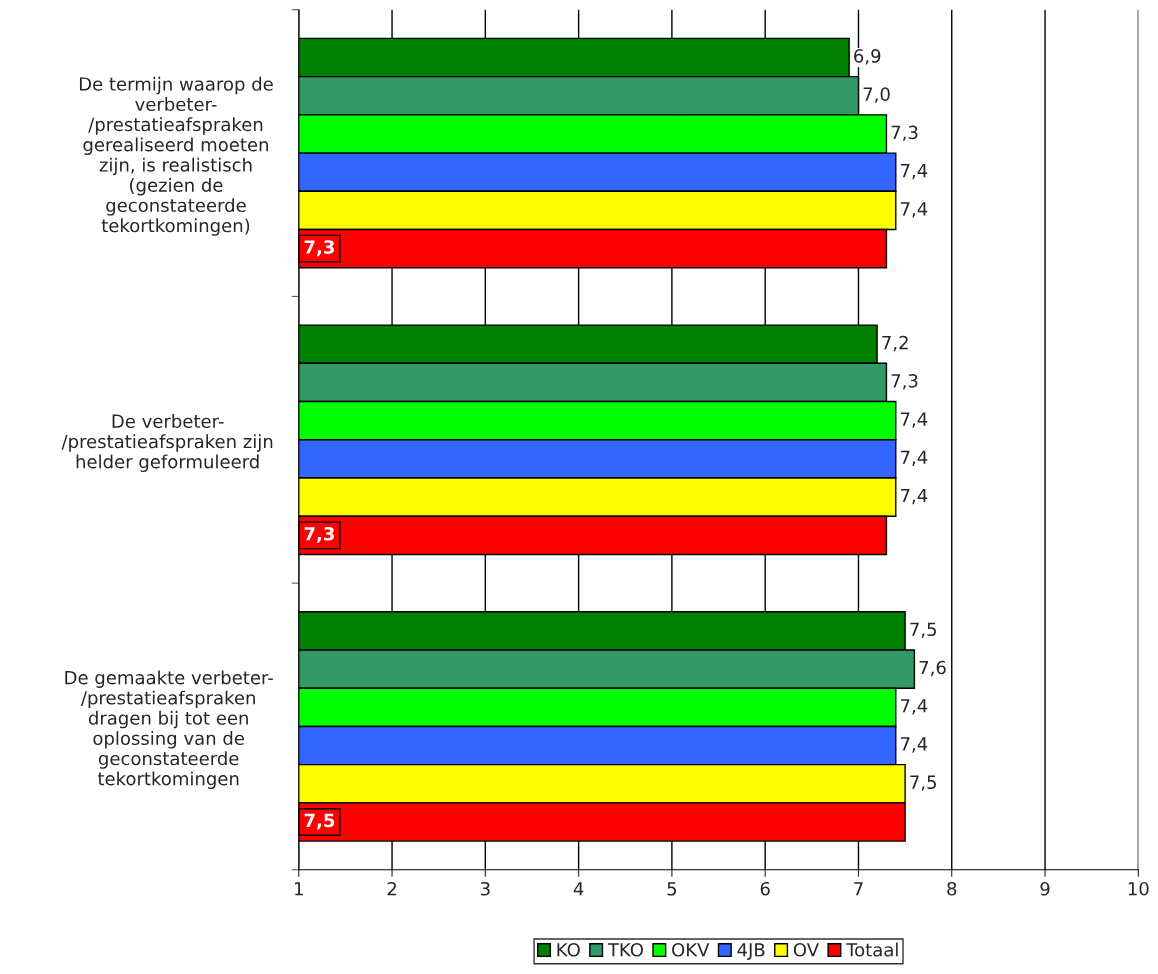 This screenshot has width=1158, height=974. Describe the element at coordinates (169, 729) in the screenshot. I see `y-tick-label: De gemaakte verbeter- /prestatieafspraken dragen bij tot een oplossing van de geconstateerde tekortkomingen` at that location.